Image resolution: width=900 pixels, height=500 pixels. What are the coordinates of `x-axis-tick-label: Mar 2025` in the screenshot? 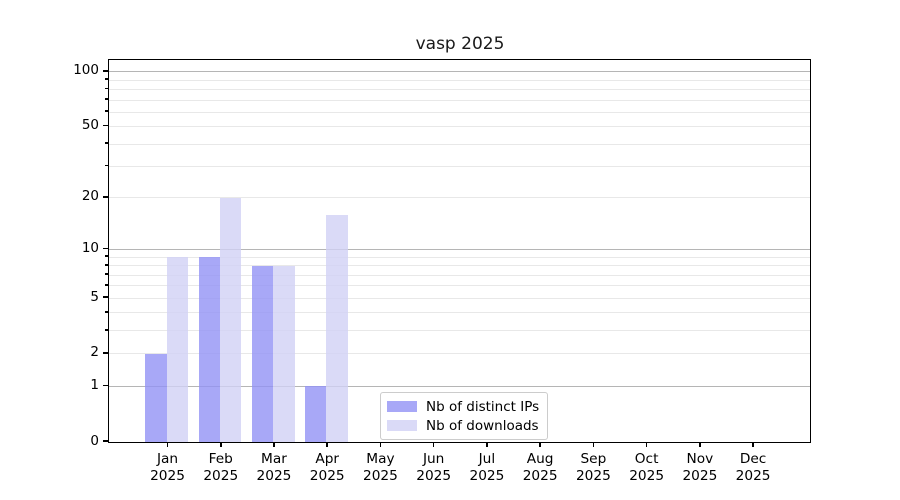 It's located at (274, 467).